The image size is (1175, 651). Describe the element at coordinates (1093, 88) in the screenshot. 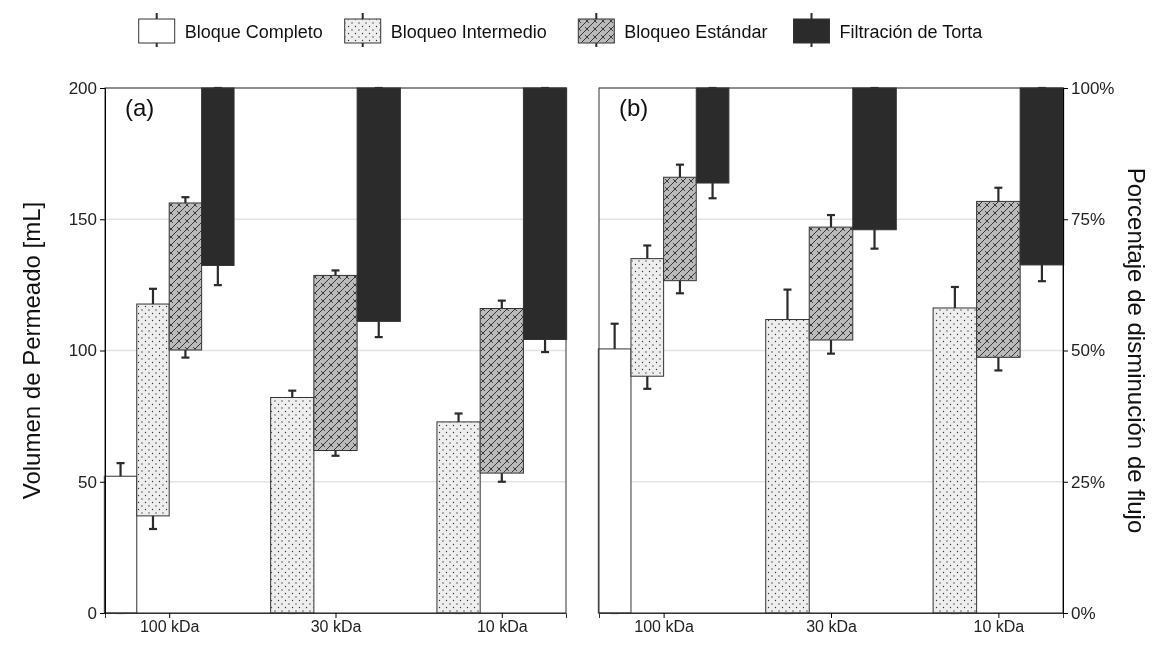

I see `y2-tick-label: 100%` at that location.